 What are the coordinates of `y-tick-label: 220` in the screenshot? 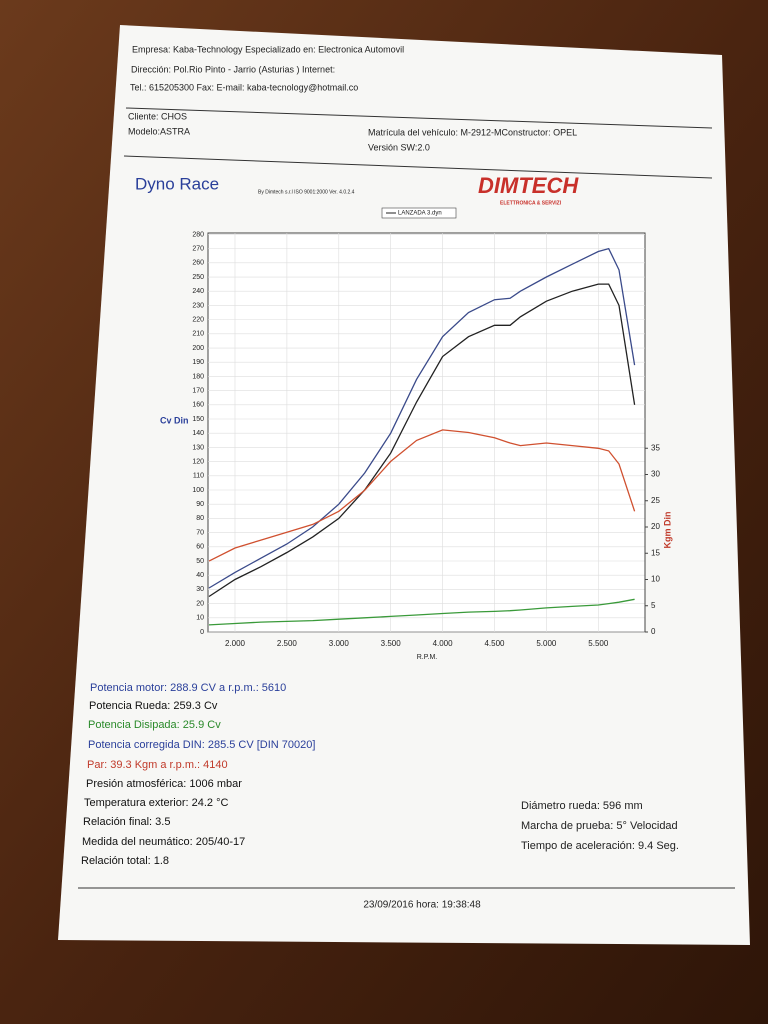 It's located at (198, 319).